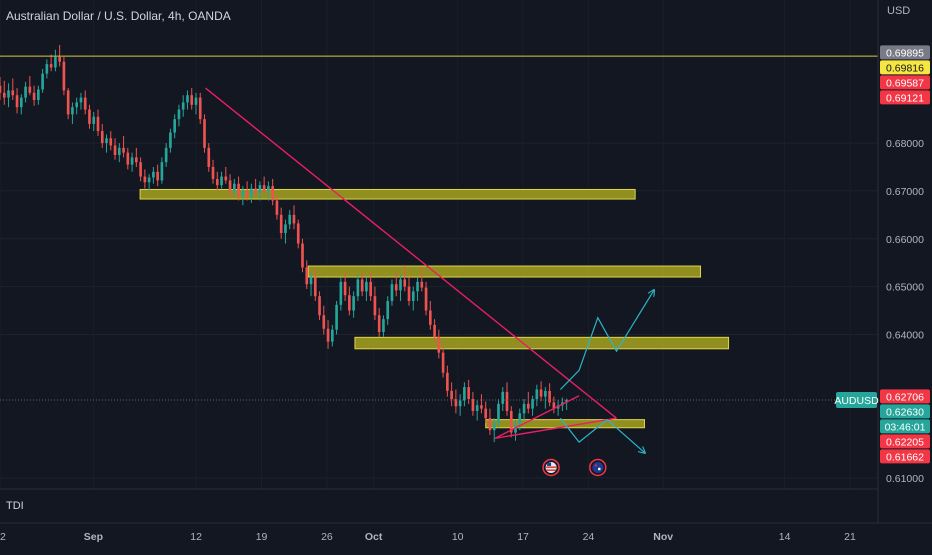 The width and height of the screenshot is (932, 555). Describe the element at coordinates (374, 537) in the screenshot. I see `time-tick-label: Oct` at that location.